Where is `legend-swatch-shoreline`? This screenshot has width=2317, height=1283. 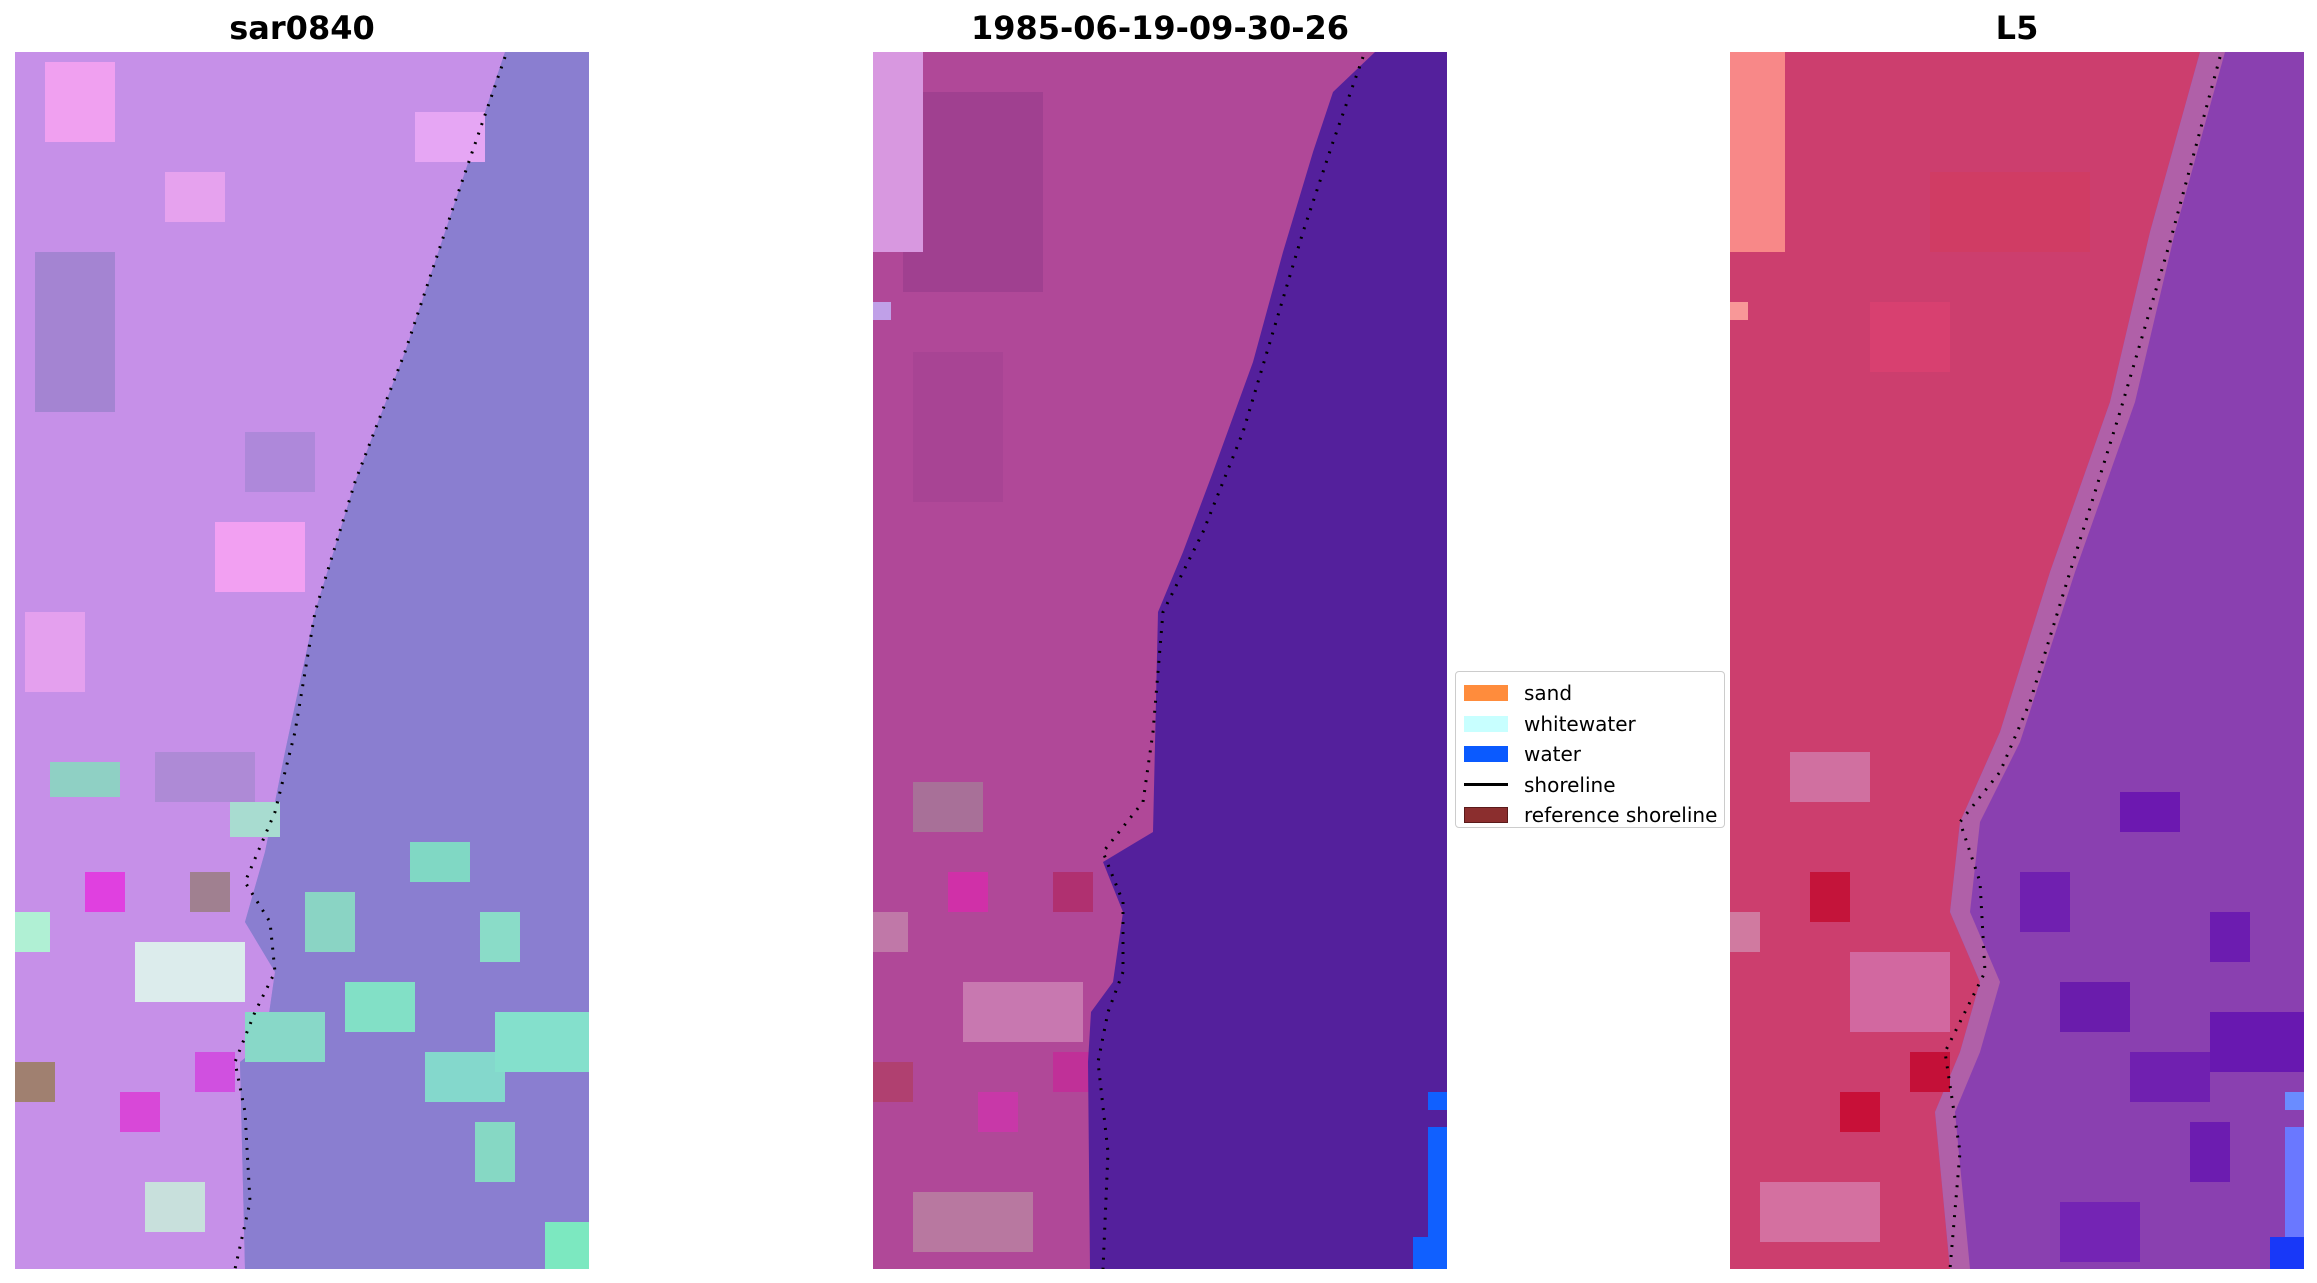 legend-swatch-shoreline is located at coordinates (1486, 785).